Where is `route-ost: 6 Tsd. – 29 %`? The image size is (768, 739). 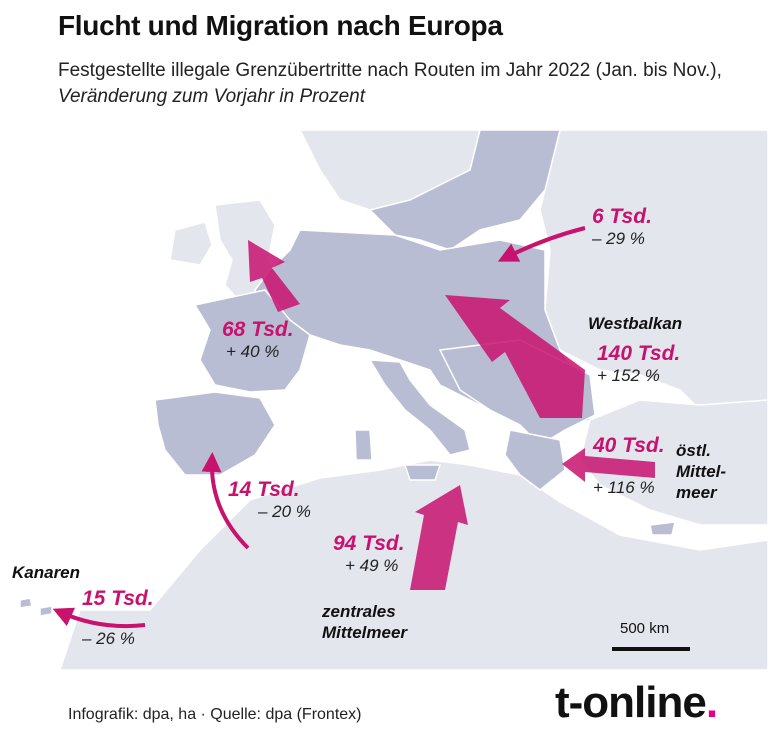 route-ost: 6 Tsd. – 29 % is located at coordinates (622, 227).